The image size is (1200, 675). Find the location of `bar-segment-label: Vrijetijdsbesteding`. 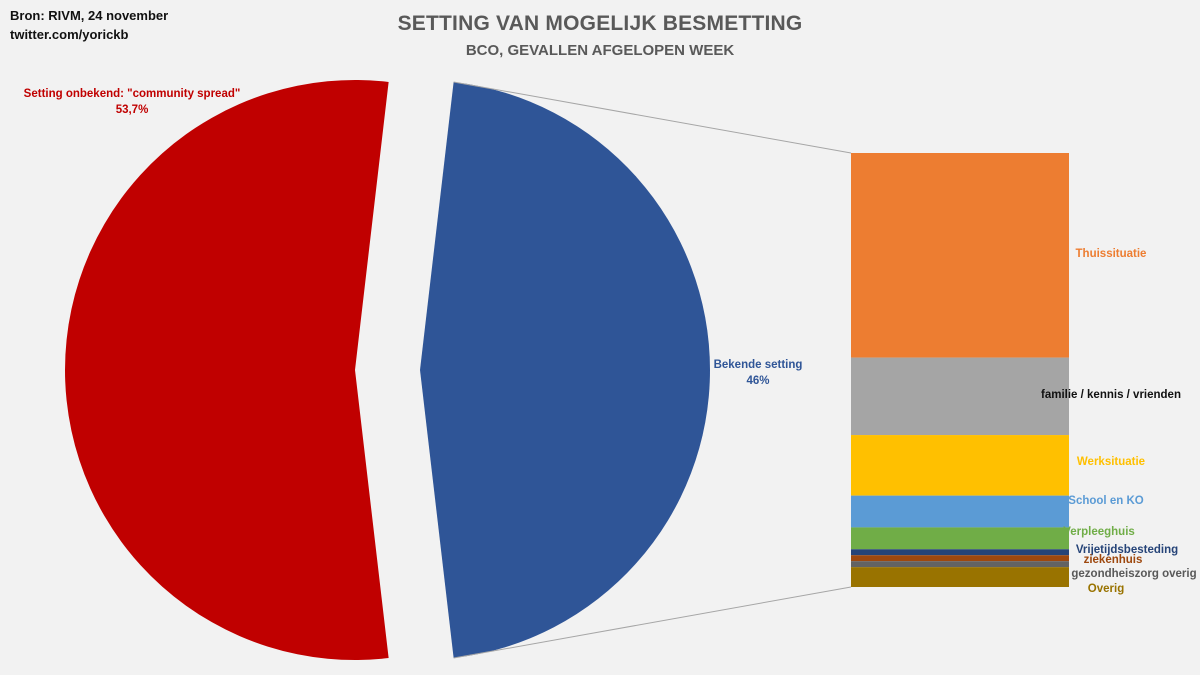

bar-segment-label: Vrijetijdsbesteding is located at coordinates (1127, 550).